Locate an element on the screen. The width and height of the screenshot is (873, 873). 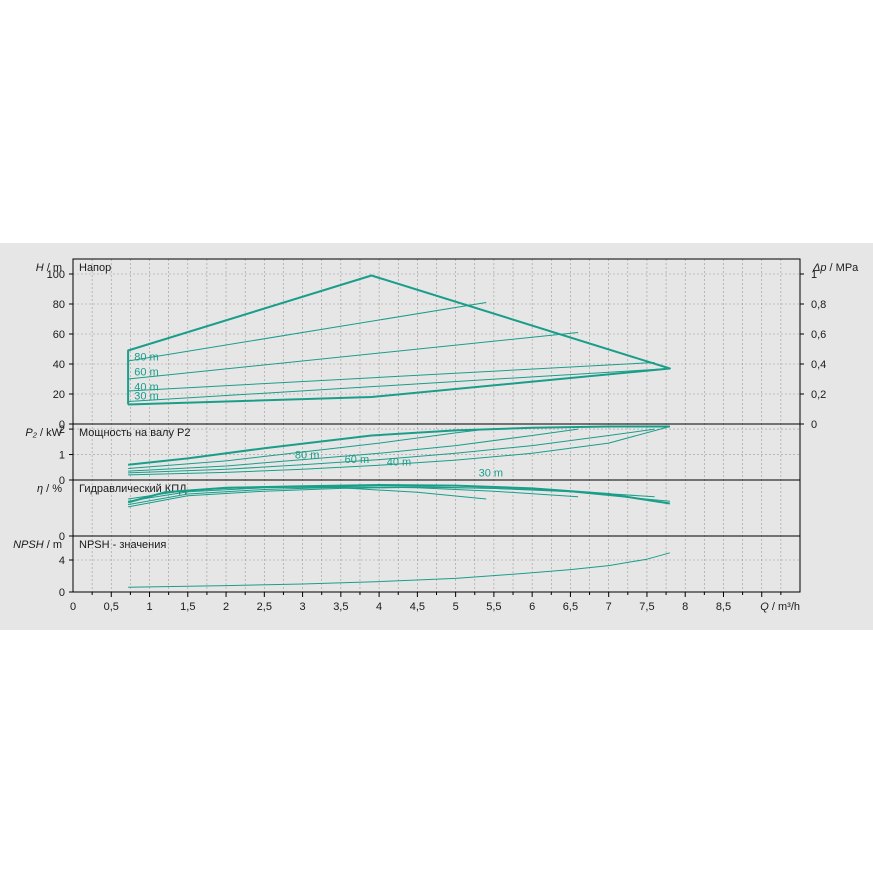
panel-title: Напор is located at coordinates (95, 268).